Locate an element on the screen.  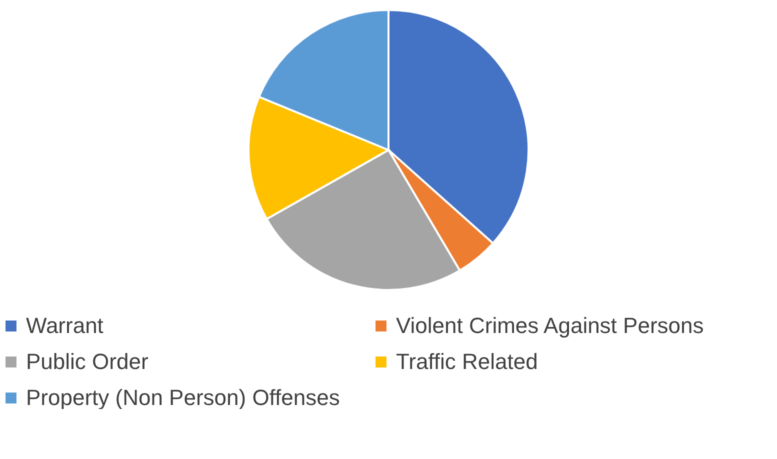
legend-label: Traffic Related is located at coordinates (467, 361).